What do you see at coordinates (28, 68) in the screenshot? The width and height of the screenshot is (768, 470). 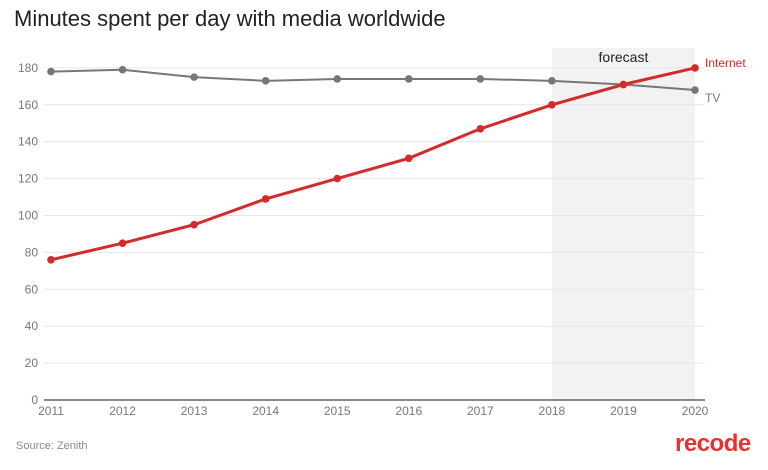 I see `y-tick-label: 180` at bounding box center [28, 68].